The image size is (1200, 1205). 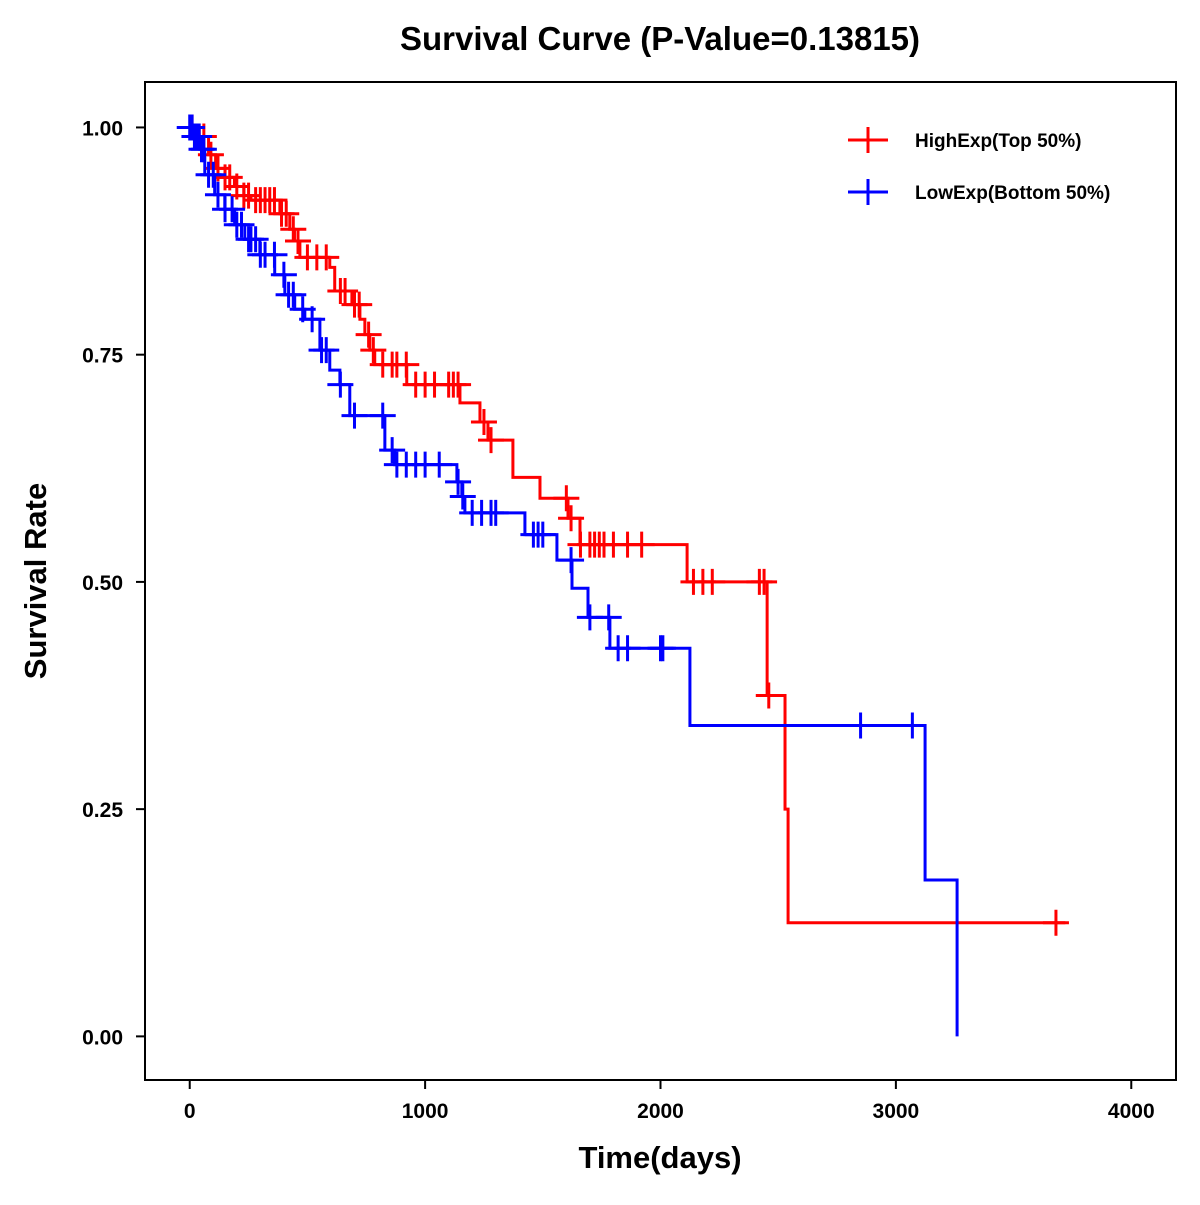 What do you see at coordinates (102, 1037) in the screenshot?
I see `y-tick-label: 0.00` at bounding box center [102, 1037].